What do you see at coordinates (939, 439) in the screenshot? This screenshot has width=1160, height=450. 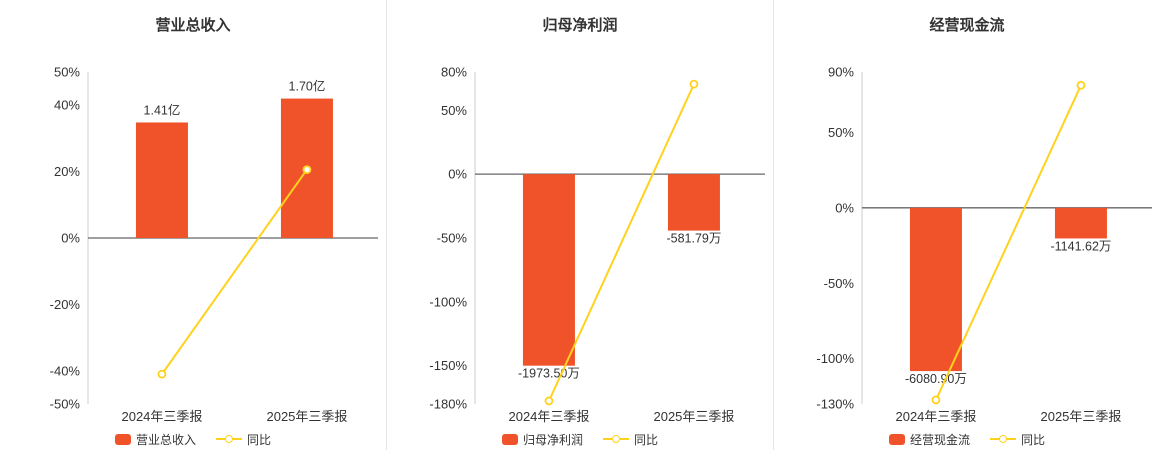 I see `legend-label: 经营现金流` at bounding box center [939, 439].